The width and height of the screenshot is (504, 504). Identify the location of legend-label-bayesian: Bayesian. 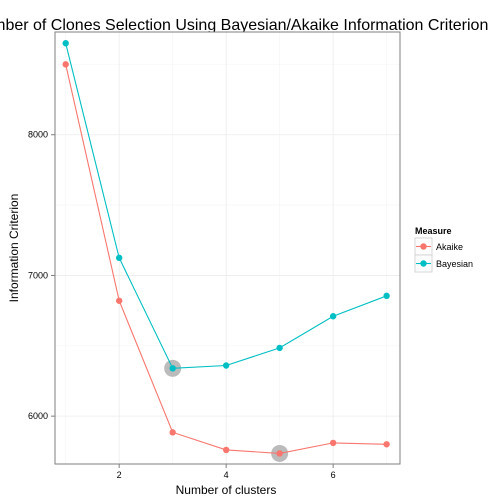
(454, 264).